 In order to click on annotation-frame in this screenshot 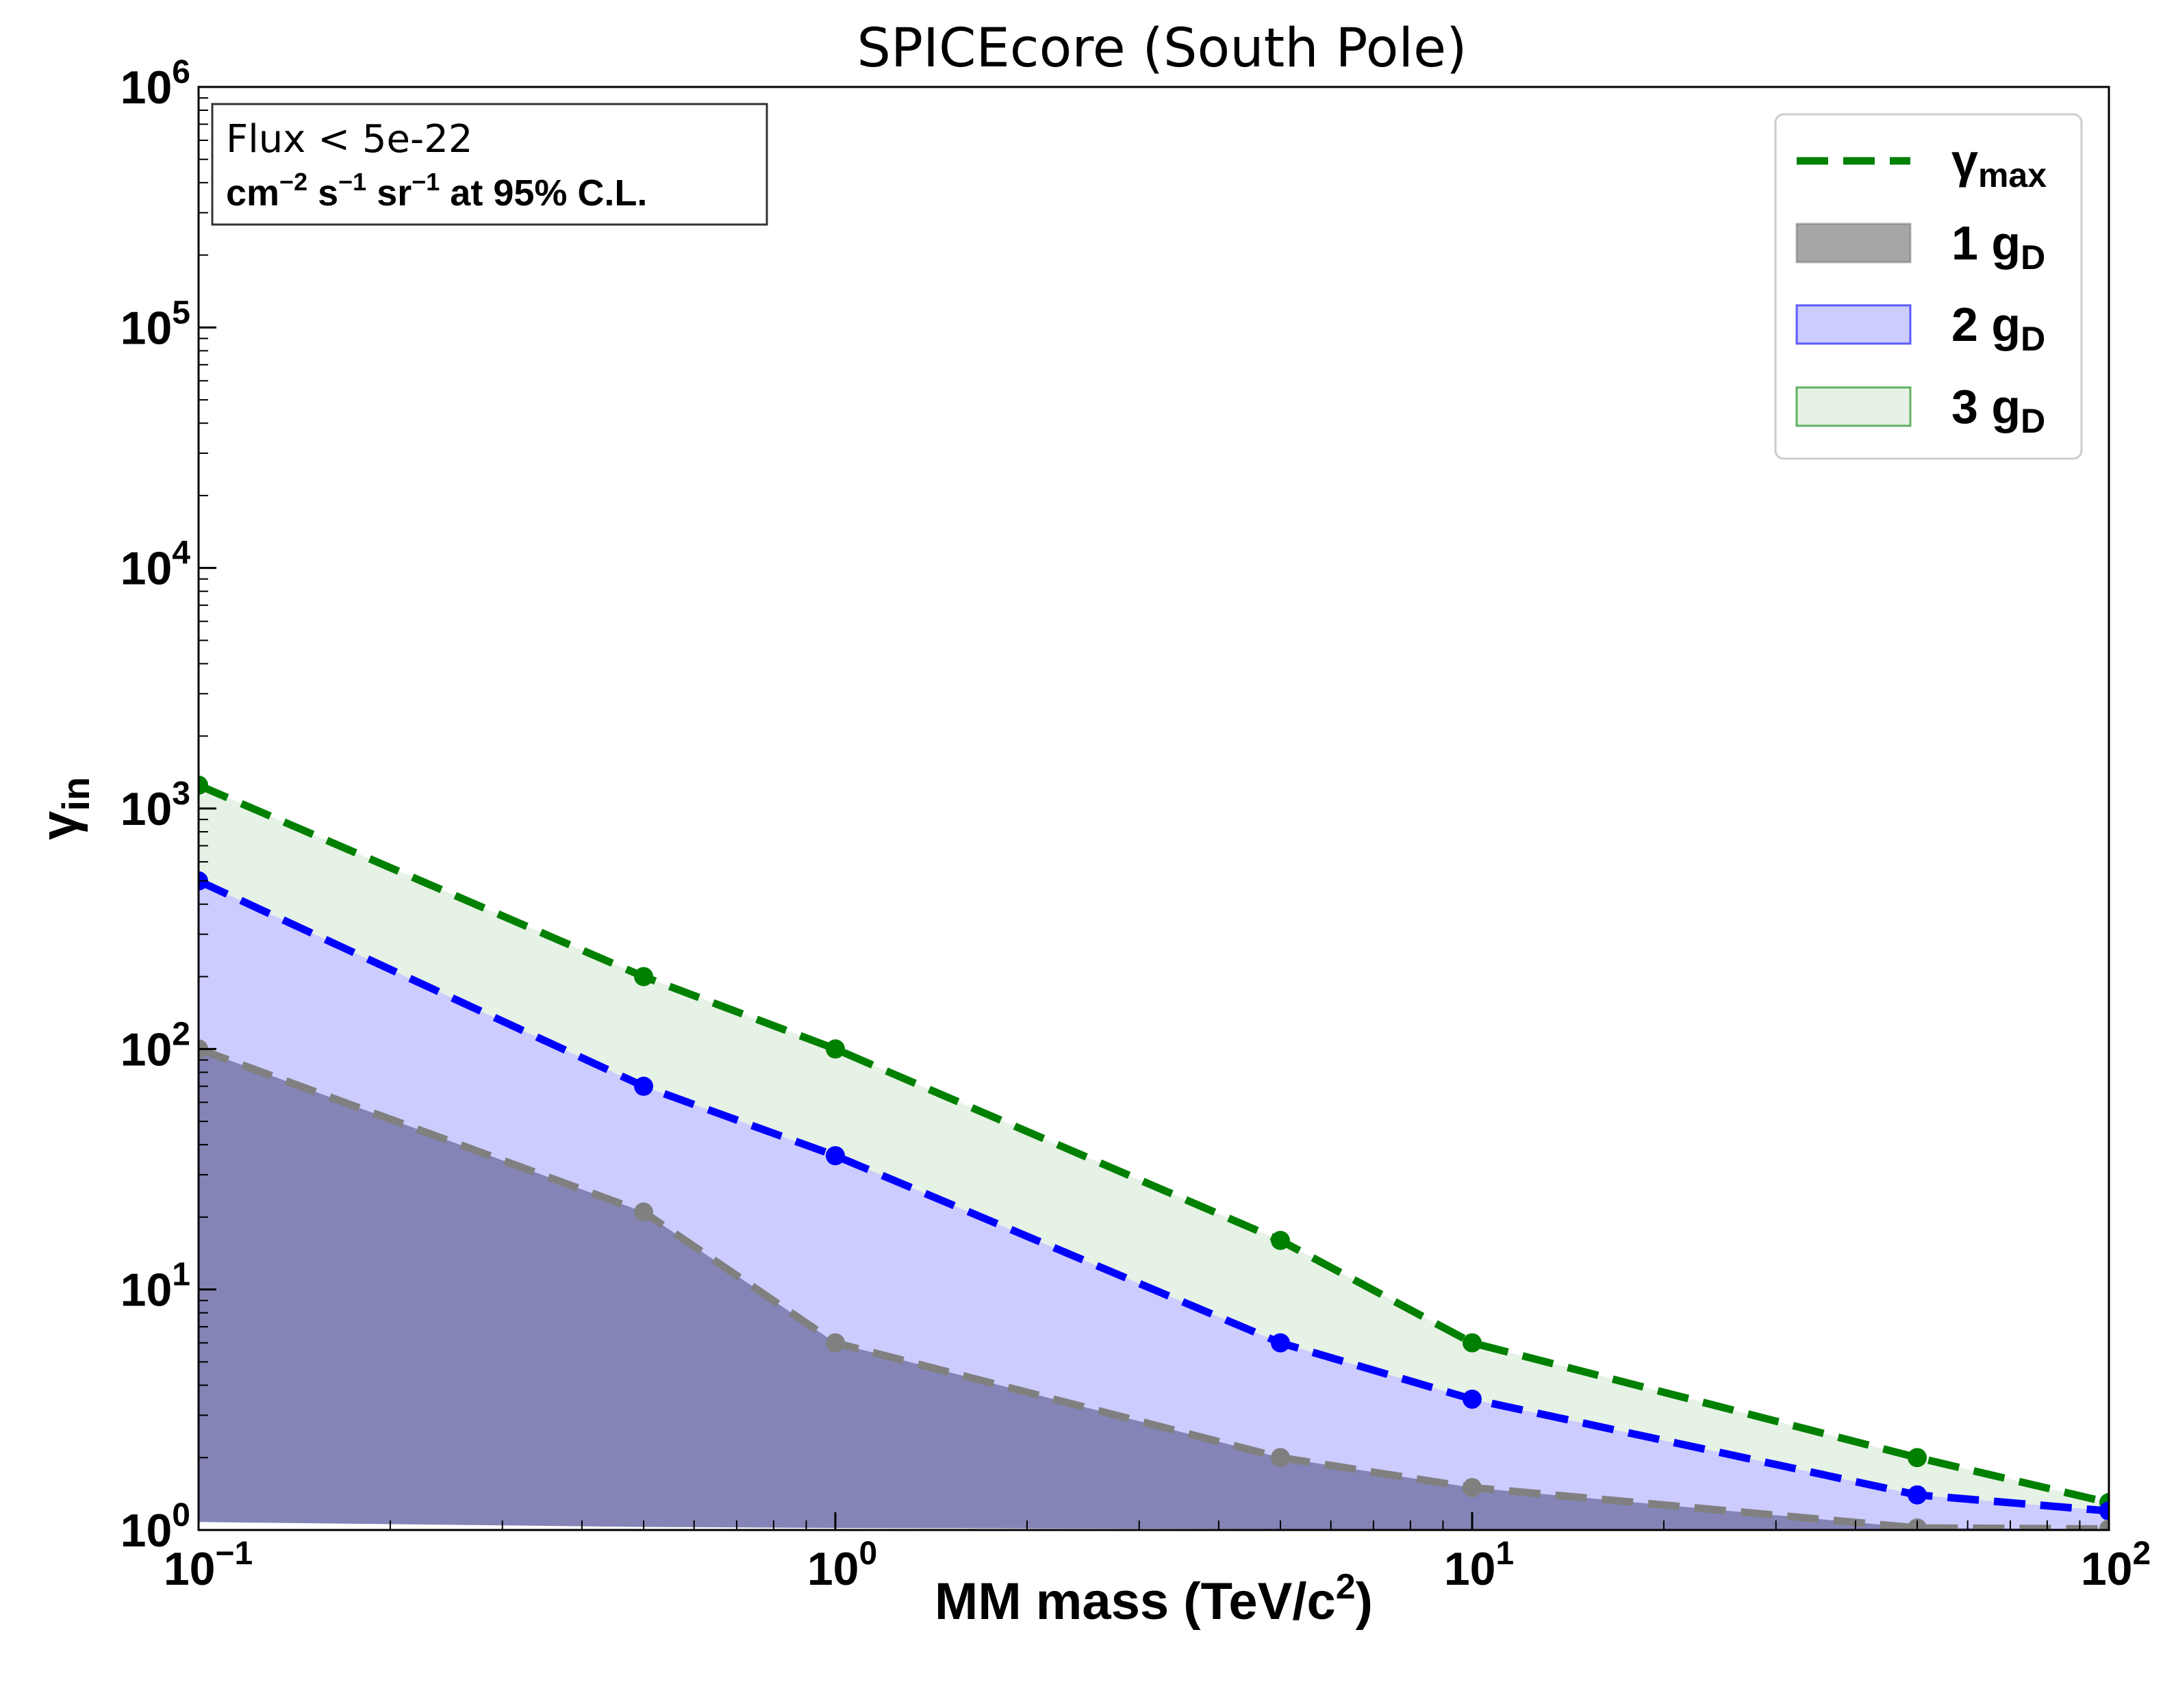, I will do `click(490, 164)`.